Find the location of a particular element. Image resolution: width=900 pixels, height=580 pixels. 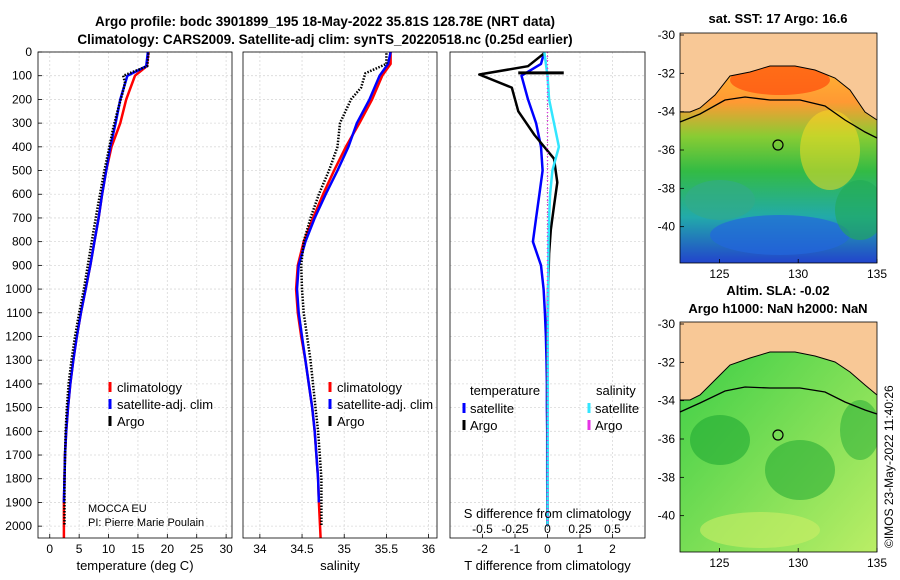

y-tick-label: 1300 is located at coordinates (18, 360).